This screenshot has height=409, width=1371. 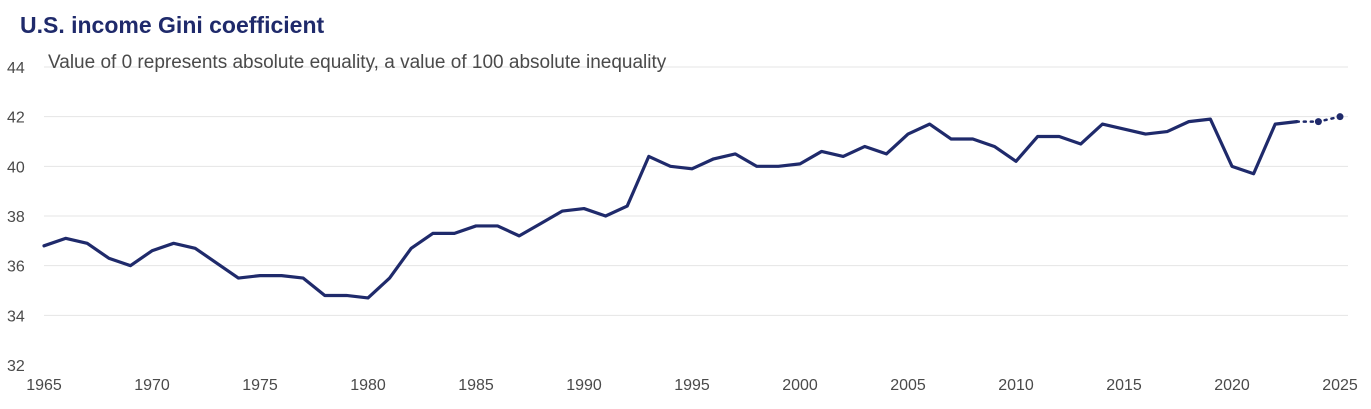 I want to click on projection-point-2025, so click(x=1340, y=117).